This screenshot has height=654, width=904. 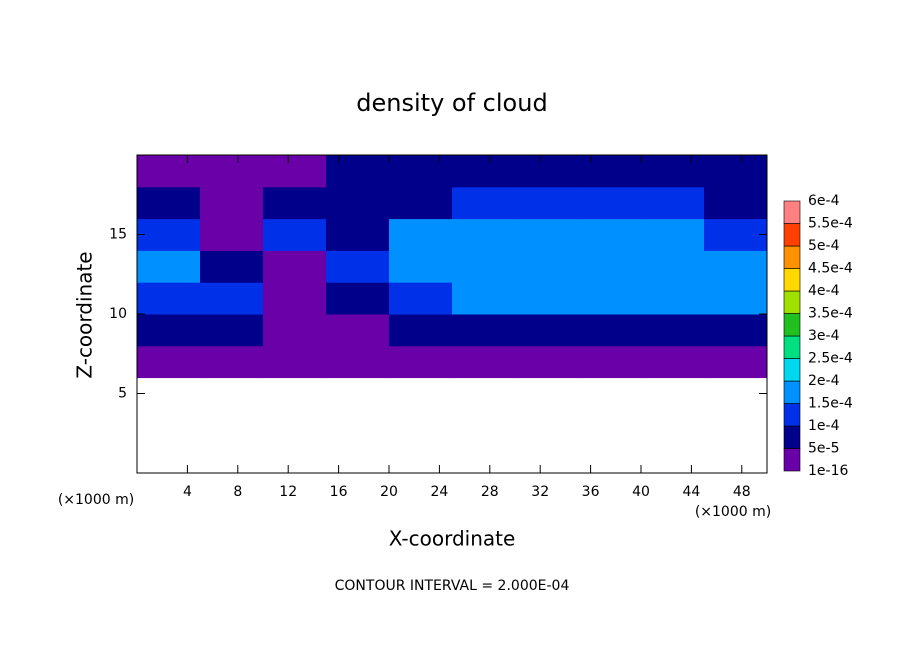 I want to click on x-tick-label: 48, so click(x=742, y=492).